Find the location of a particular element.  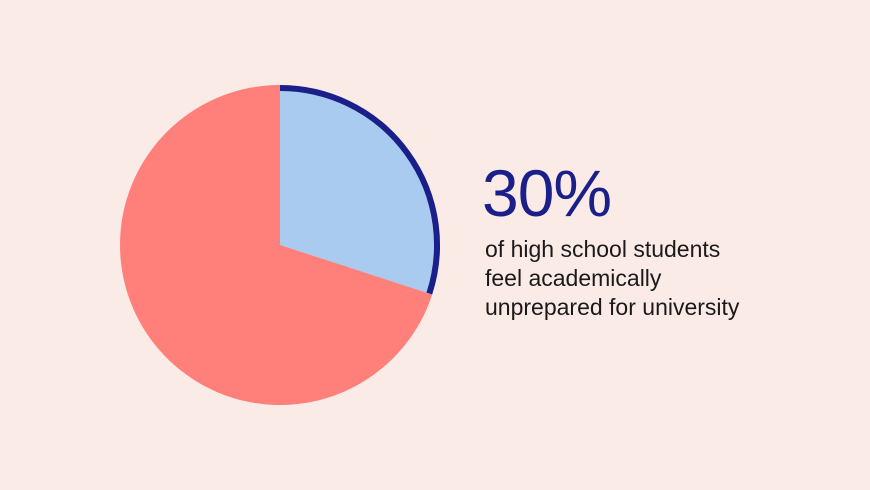

highlight-arc is located at coordinates (359, 190).